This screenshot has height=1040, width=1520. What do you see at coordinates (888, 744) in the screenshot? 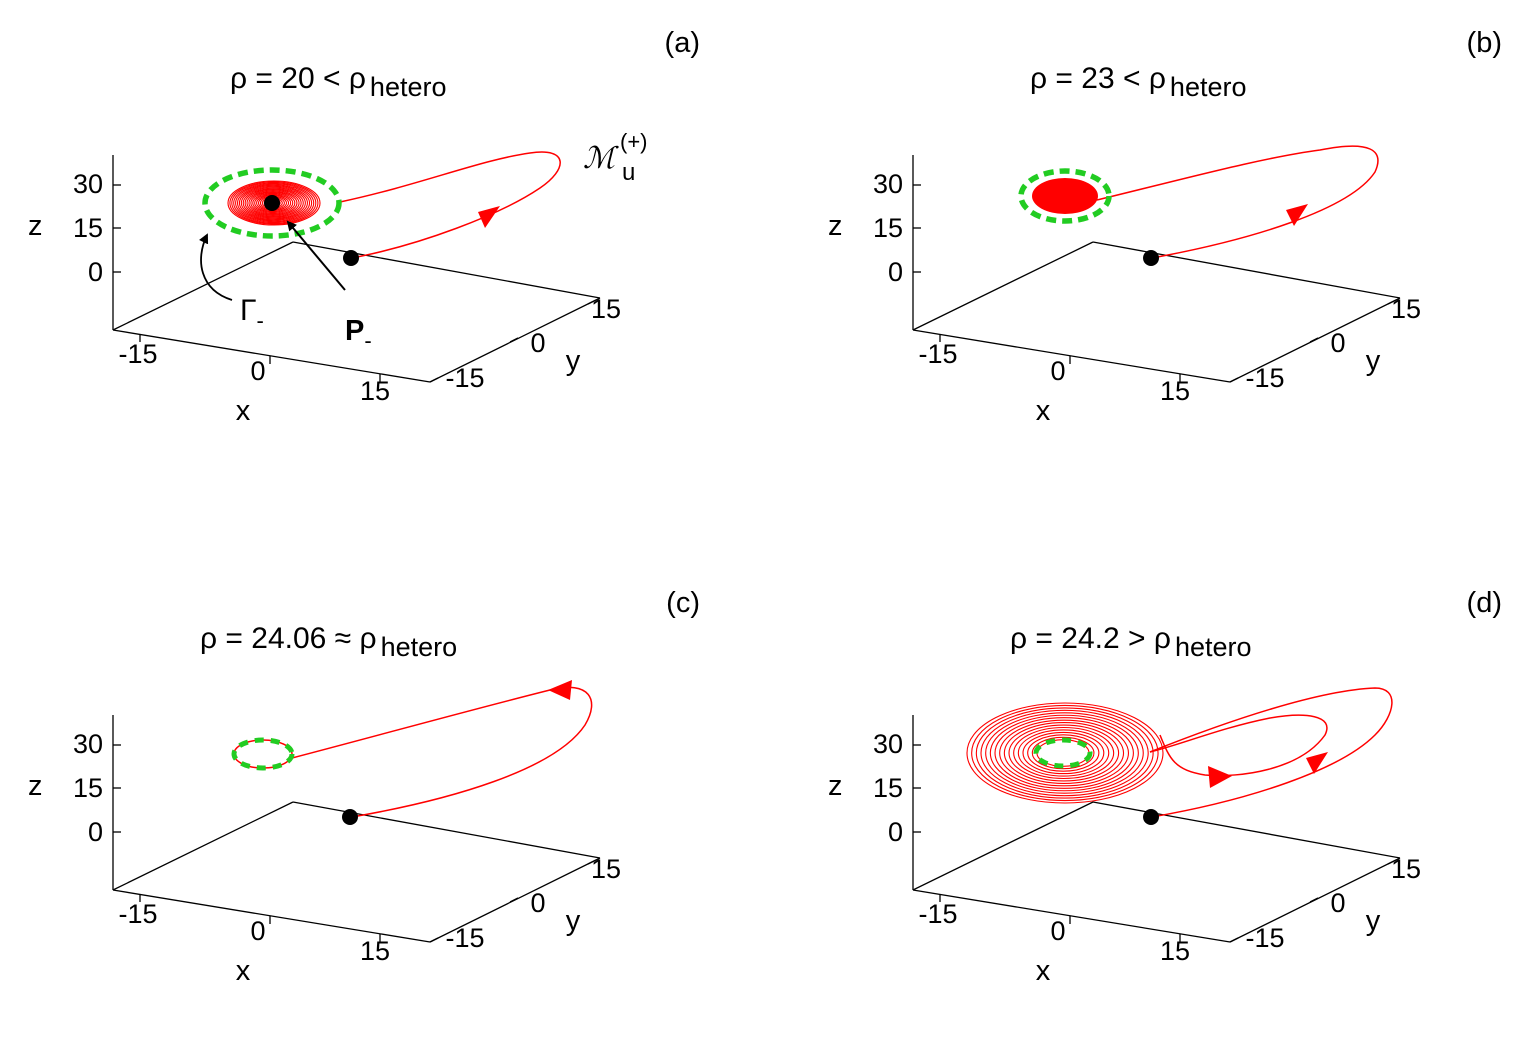
I see `panel-d-z-tick-30: 30` at bounding box center [888, 744].